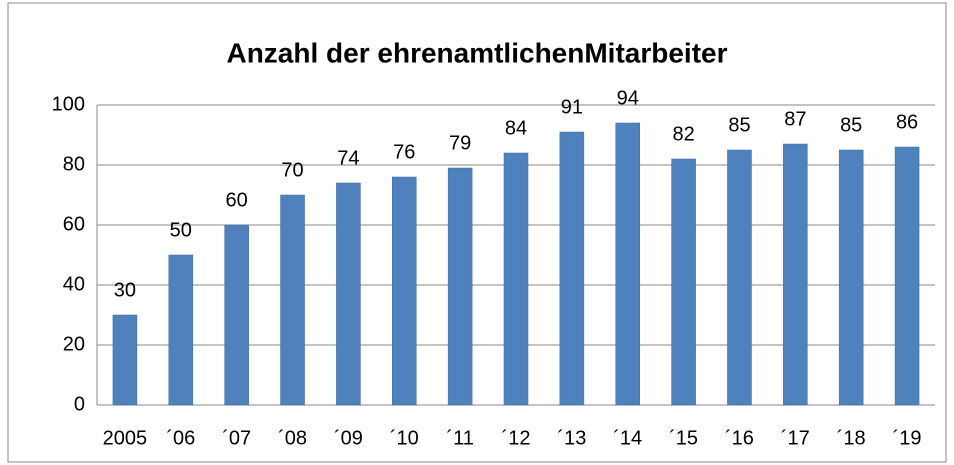 The image size is (954, 465). I want to click on y-tick-label: 40, so click(74, 284).